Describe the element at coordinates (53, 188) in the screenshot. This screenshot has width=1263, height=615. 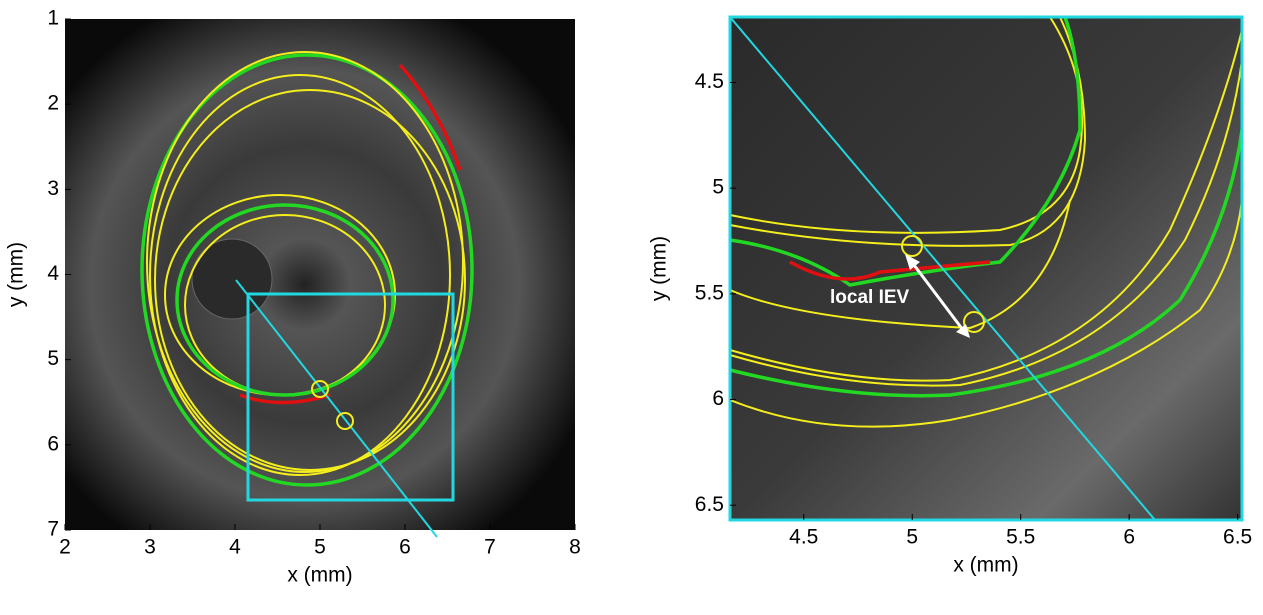
I see `y-tick-label: 3` at that location.